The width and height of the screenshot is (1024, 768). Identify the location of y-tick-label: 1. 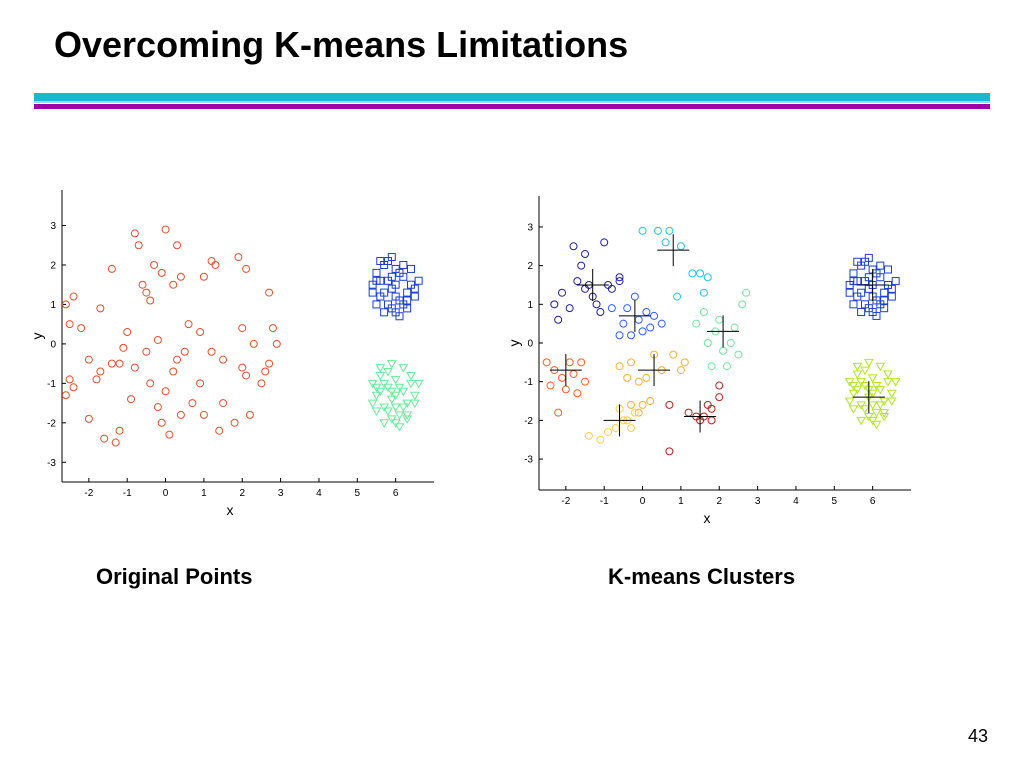
(530, 305).